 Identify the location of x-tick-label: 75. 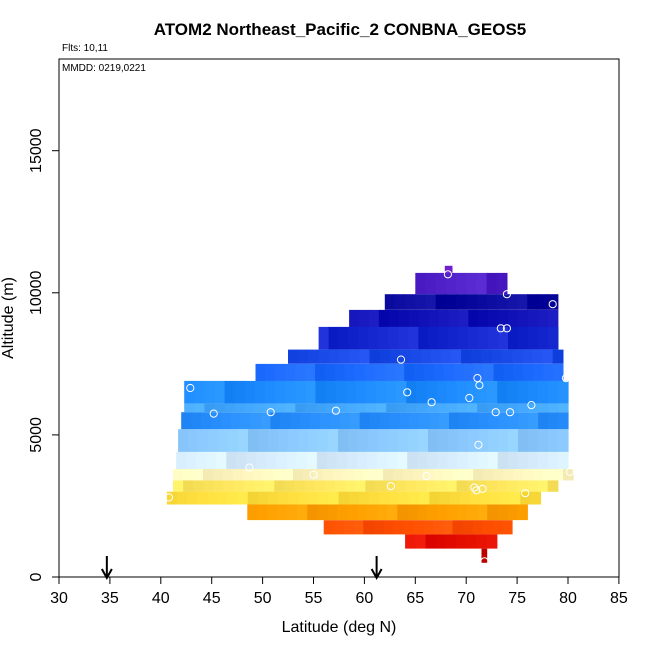
(517, 598).